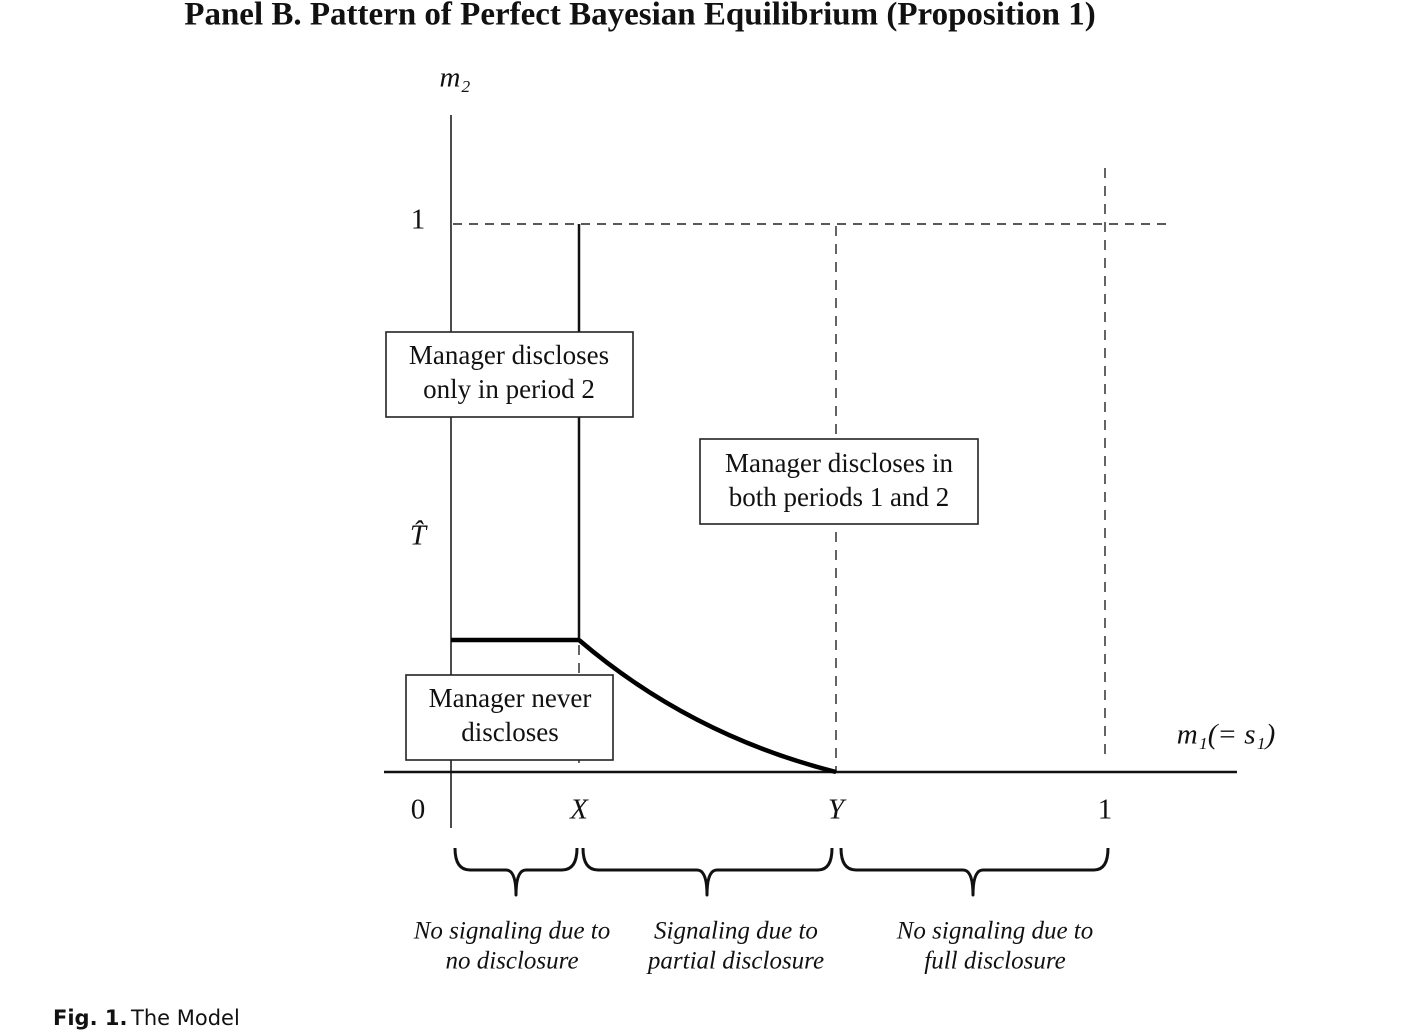 This screenshot has width=1406, height=1036. I want to click on brace-label: no disclosure, so click(511, 961).